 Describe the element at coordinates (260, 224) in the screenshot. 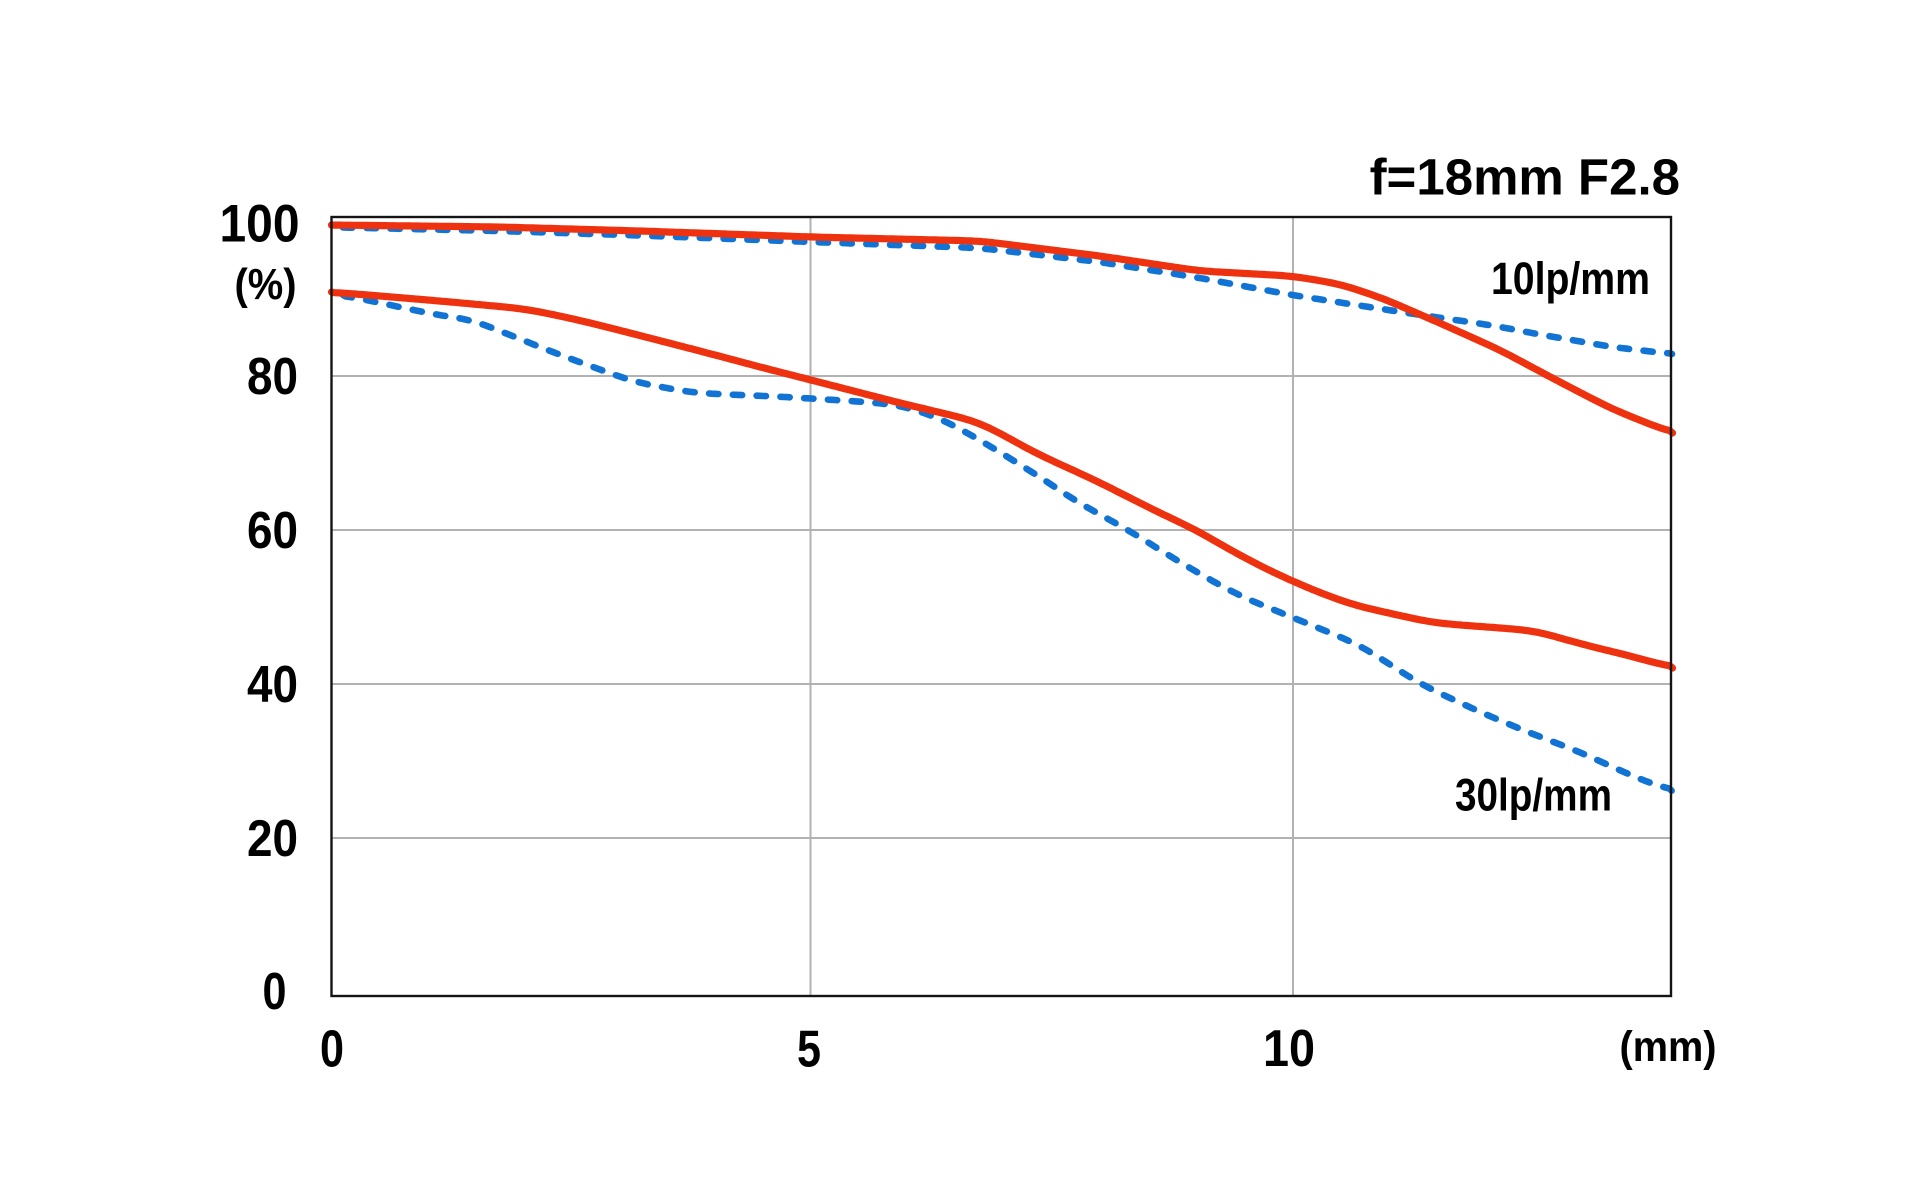

I see `svg-text: 100` at that location.